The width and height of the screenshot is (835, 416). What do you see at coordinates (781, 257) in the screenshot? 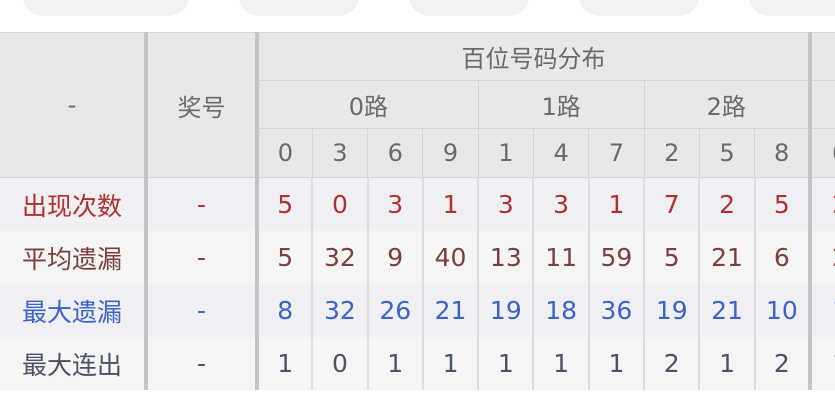
I see `value-cell: 6` at bounding box center [781, 257].